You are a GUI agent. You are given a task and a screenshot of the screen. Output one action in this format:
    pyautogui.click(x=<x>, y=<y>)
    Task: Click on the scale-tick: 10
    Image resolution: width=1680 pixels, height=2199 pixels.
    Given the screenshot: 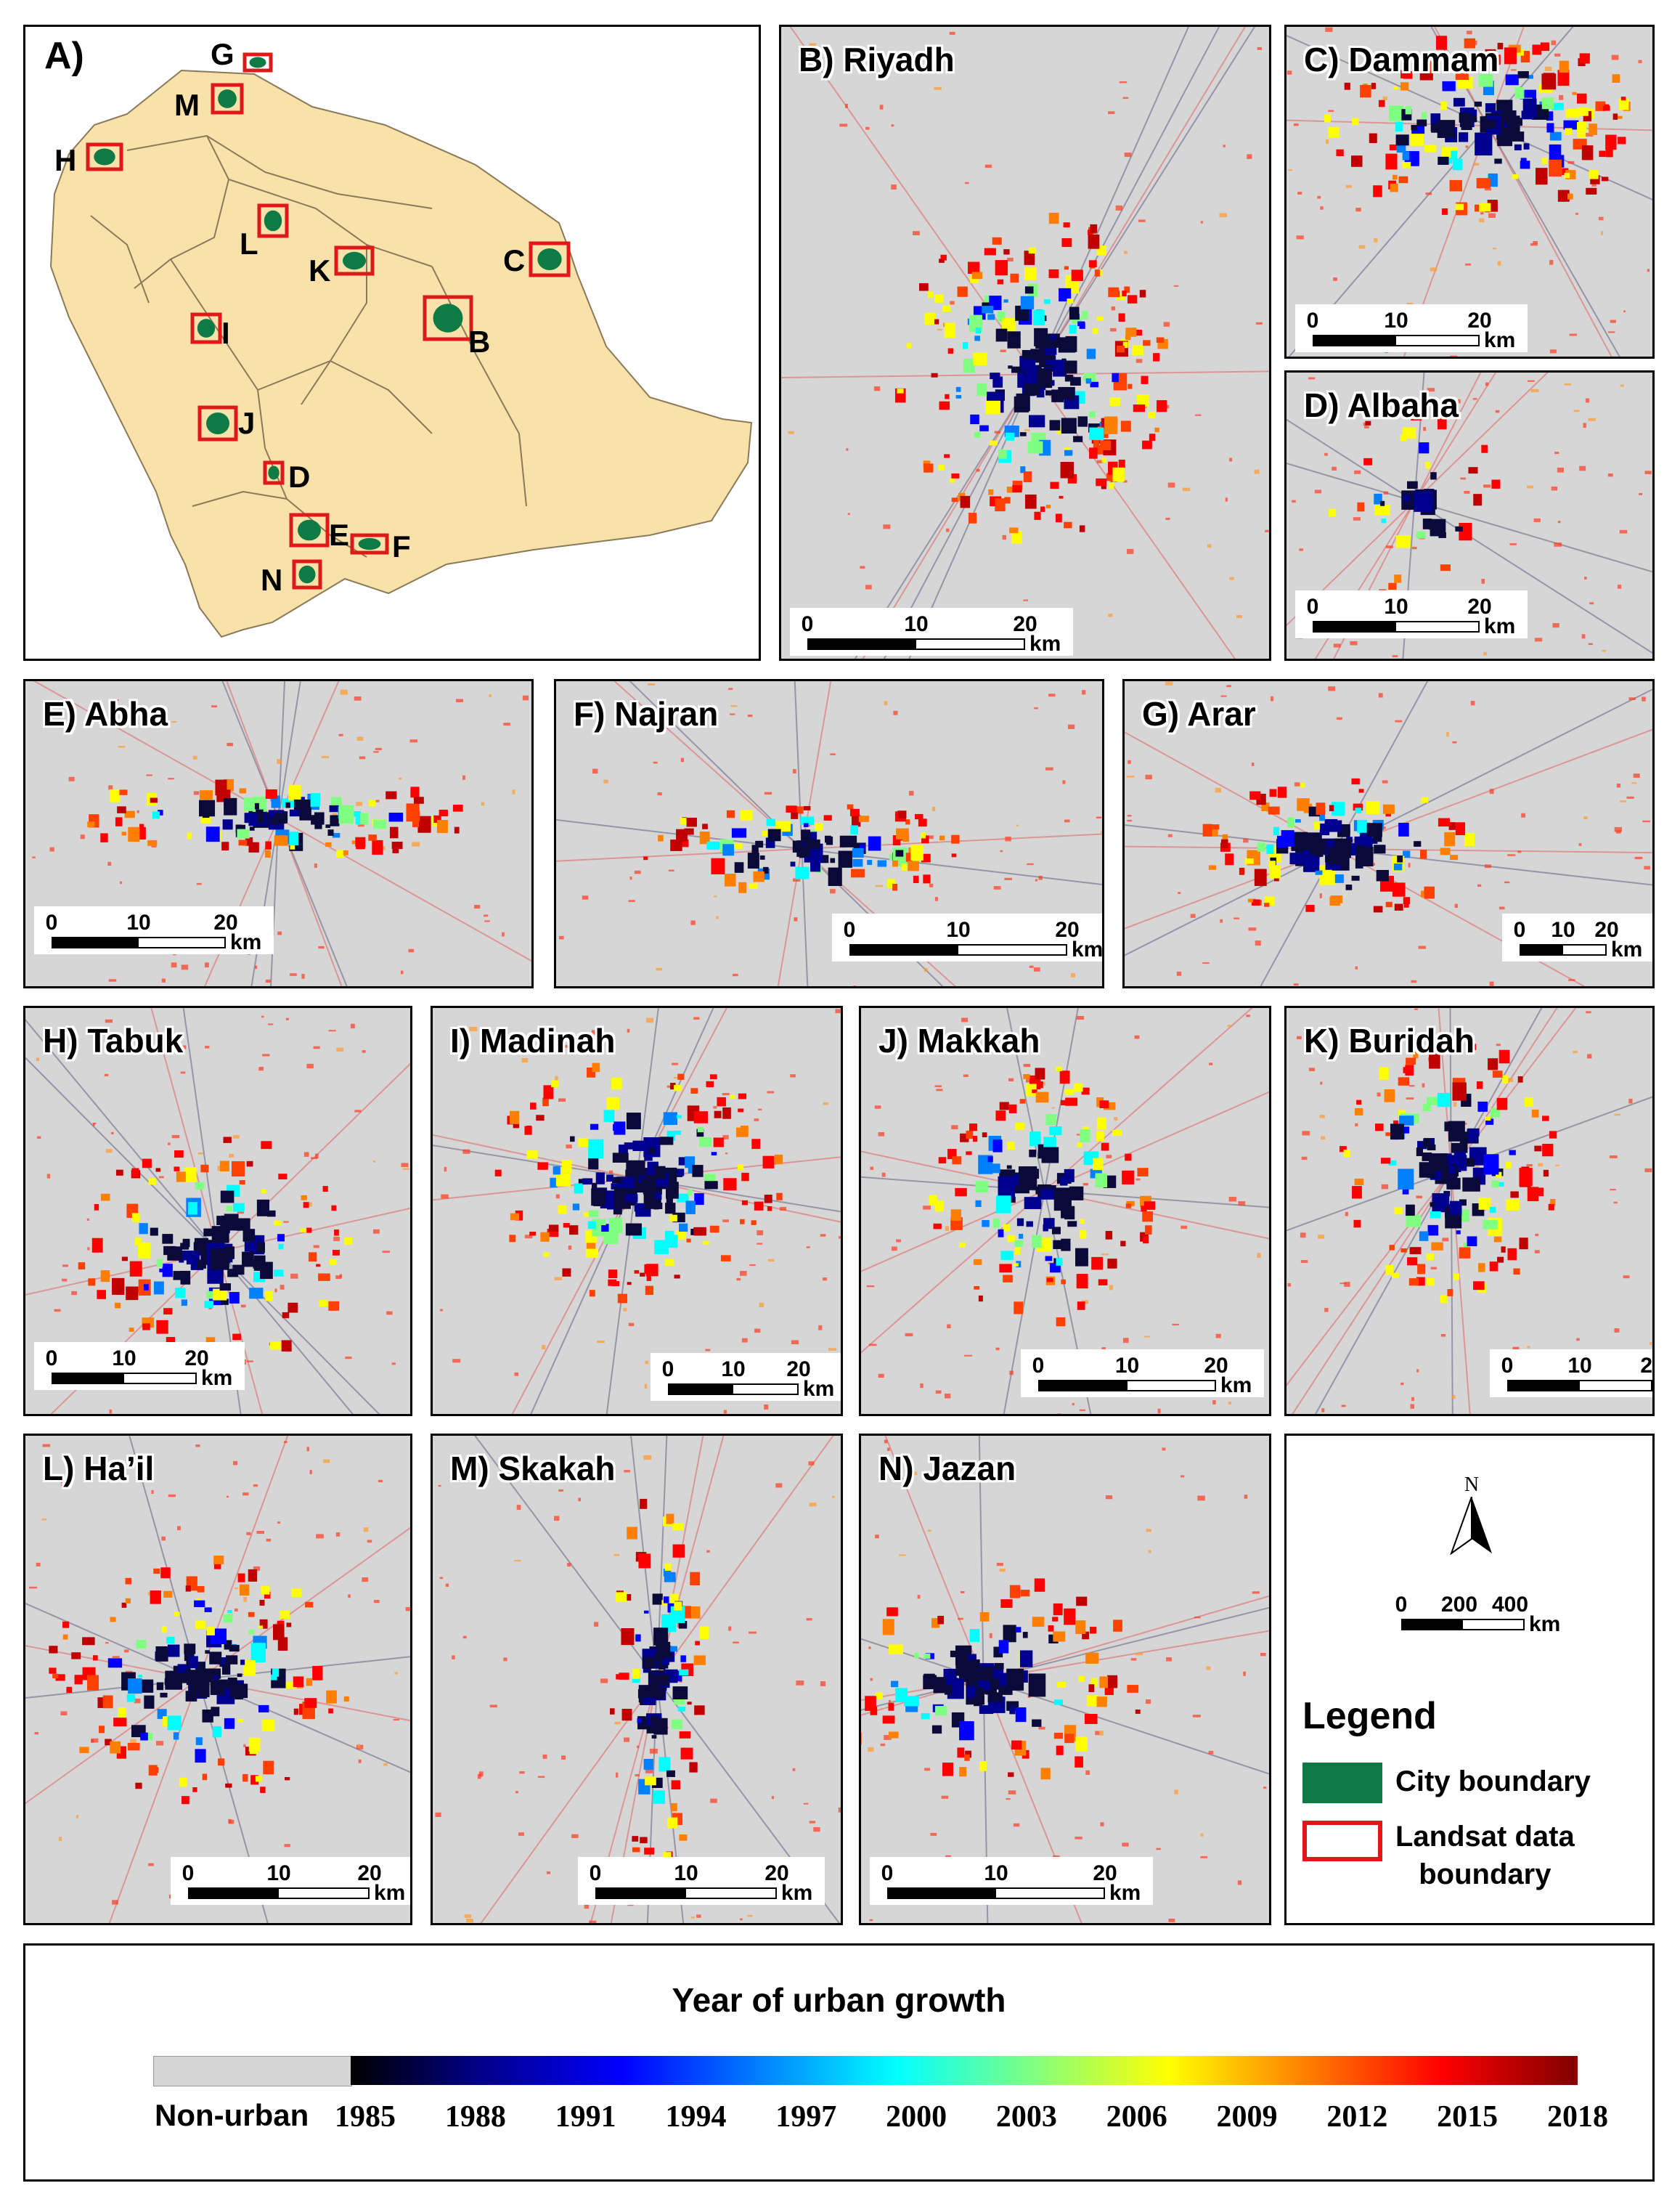 What is the action you would take?
    pyautogui.click(x=958, y=930)
    